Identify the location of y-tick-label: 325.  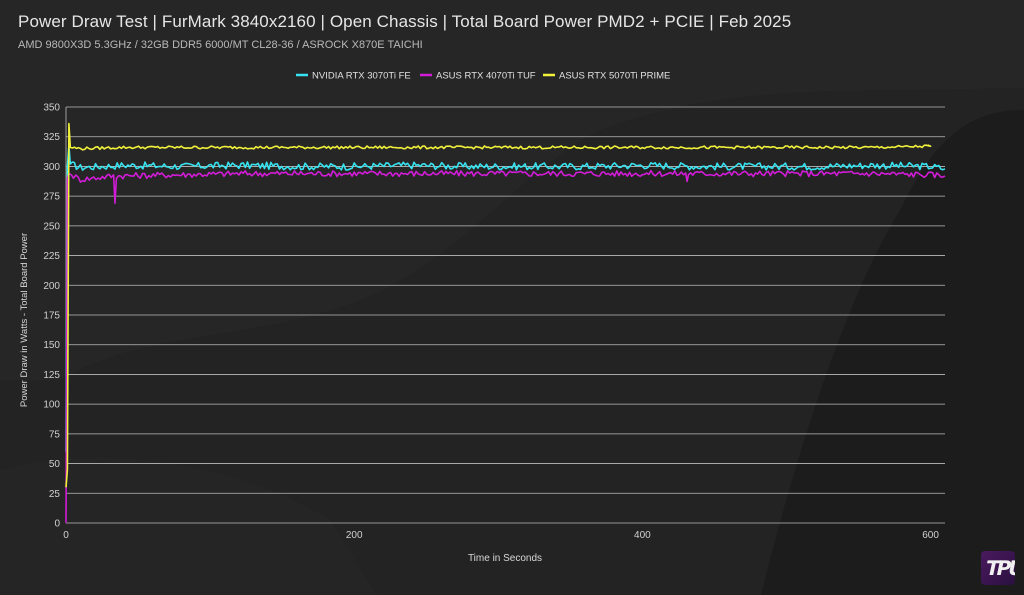
(51, 137).